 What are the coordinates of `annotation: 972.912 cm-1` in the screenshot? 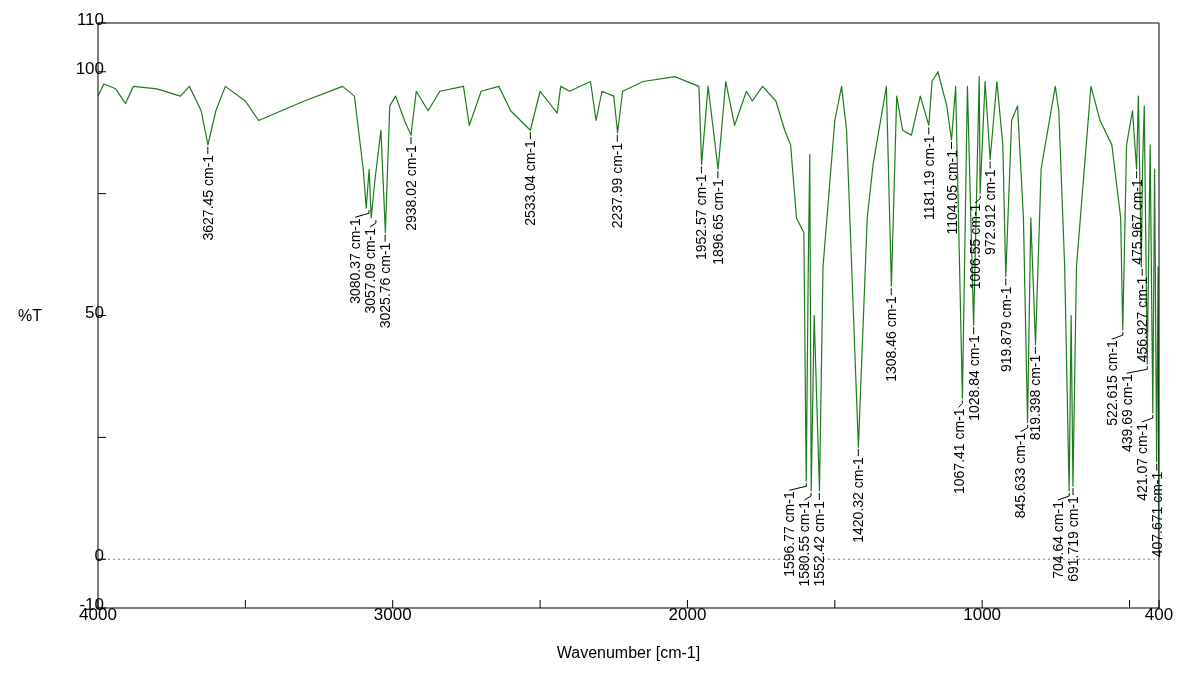 It's located at (990, 212).